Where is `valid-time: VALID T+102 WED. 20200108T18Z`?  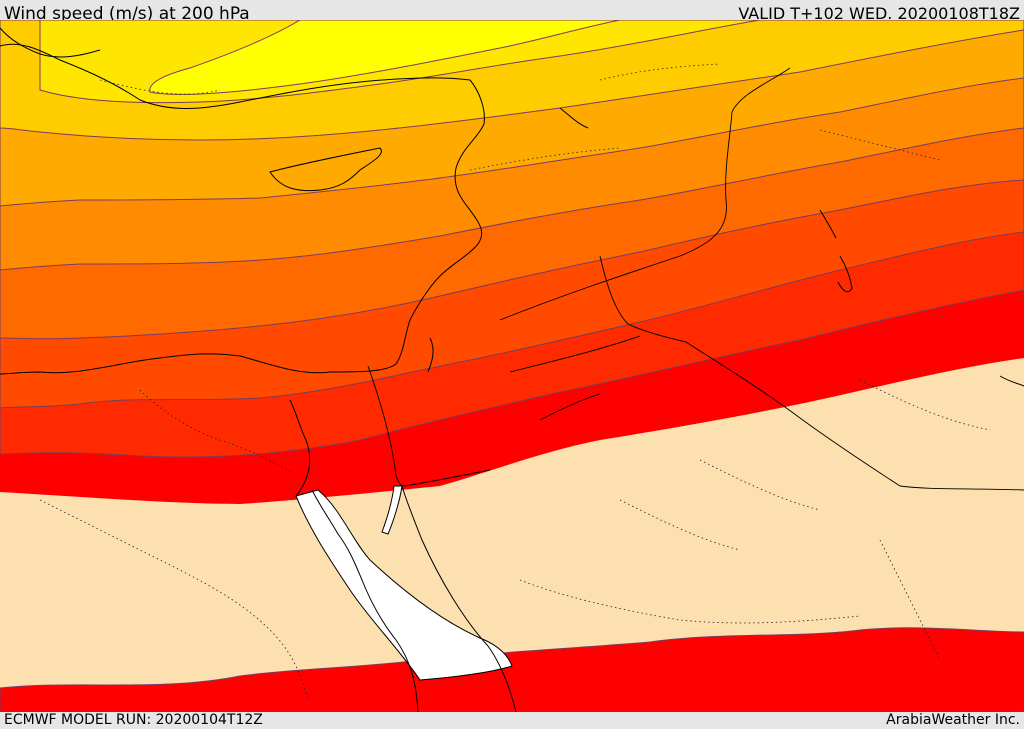
valid-time: VALID T+102 WED. 20200108T18Z is located at coordinates (879, 13).